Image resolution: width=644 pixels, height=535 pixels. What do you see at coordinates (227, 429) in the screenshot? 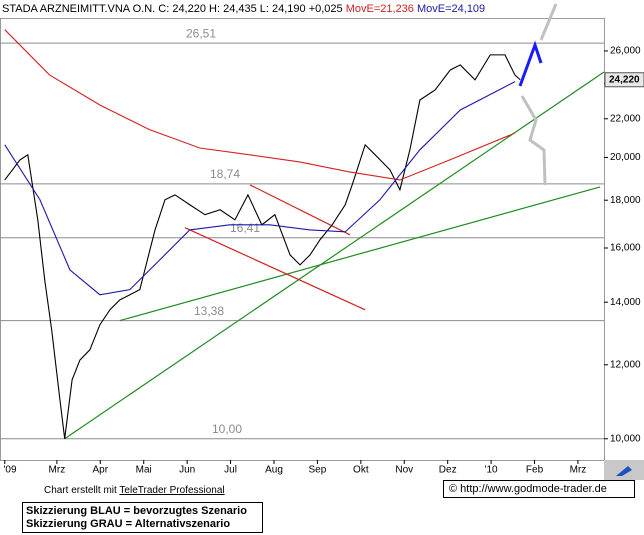
I see `level-label: 10,00` at bounding box center [227, 429].